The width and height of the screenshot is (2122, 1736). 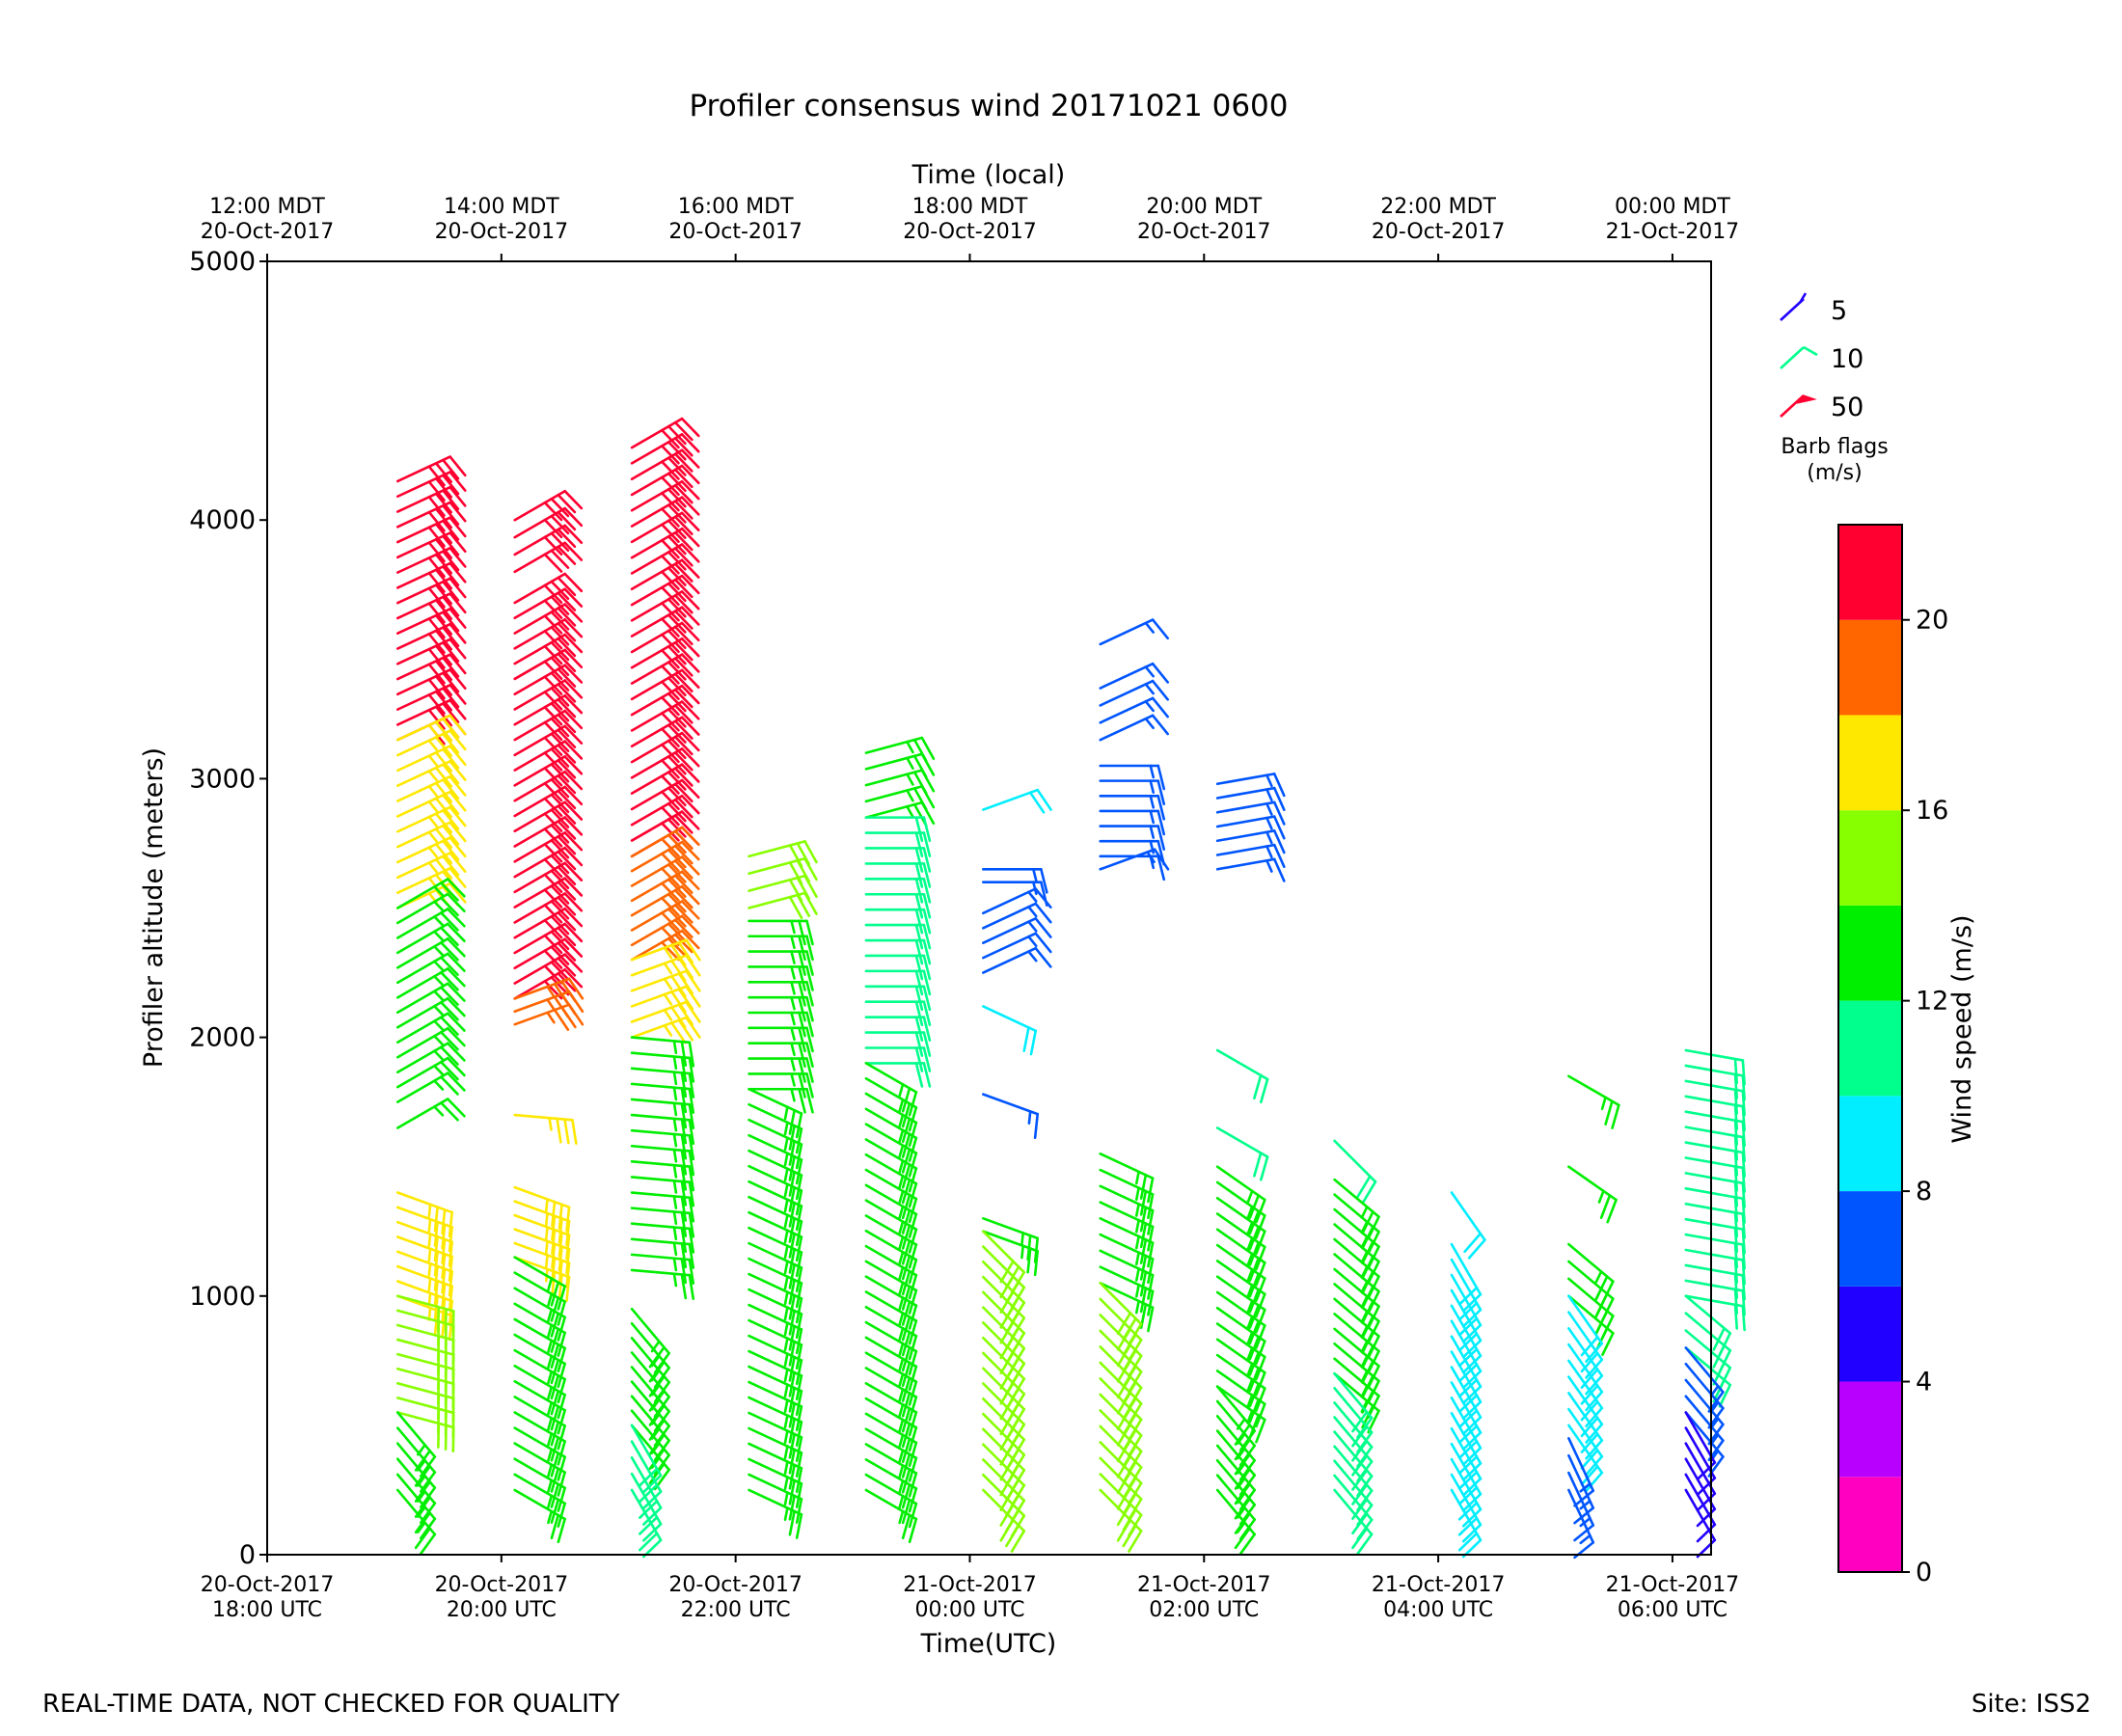 I want to click on colorbar-tick-label: 12, so click(x=1932, y=1002).